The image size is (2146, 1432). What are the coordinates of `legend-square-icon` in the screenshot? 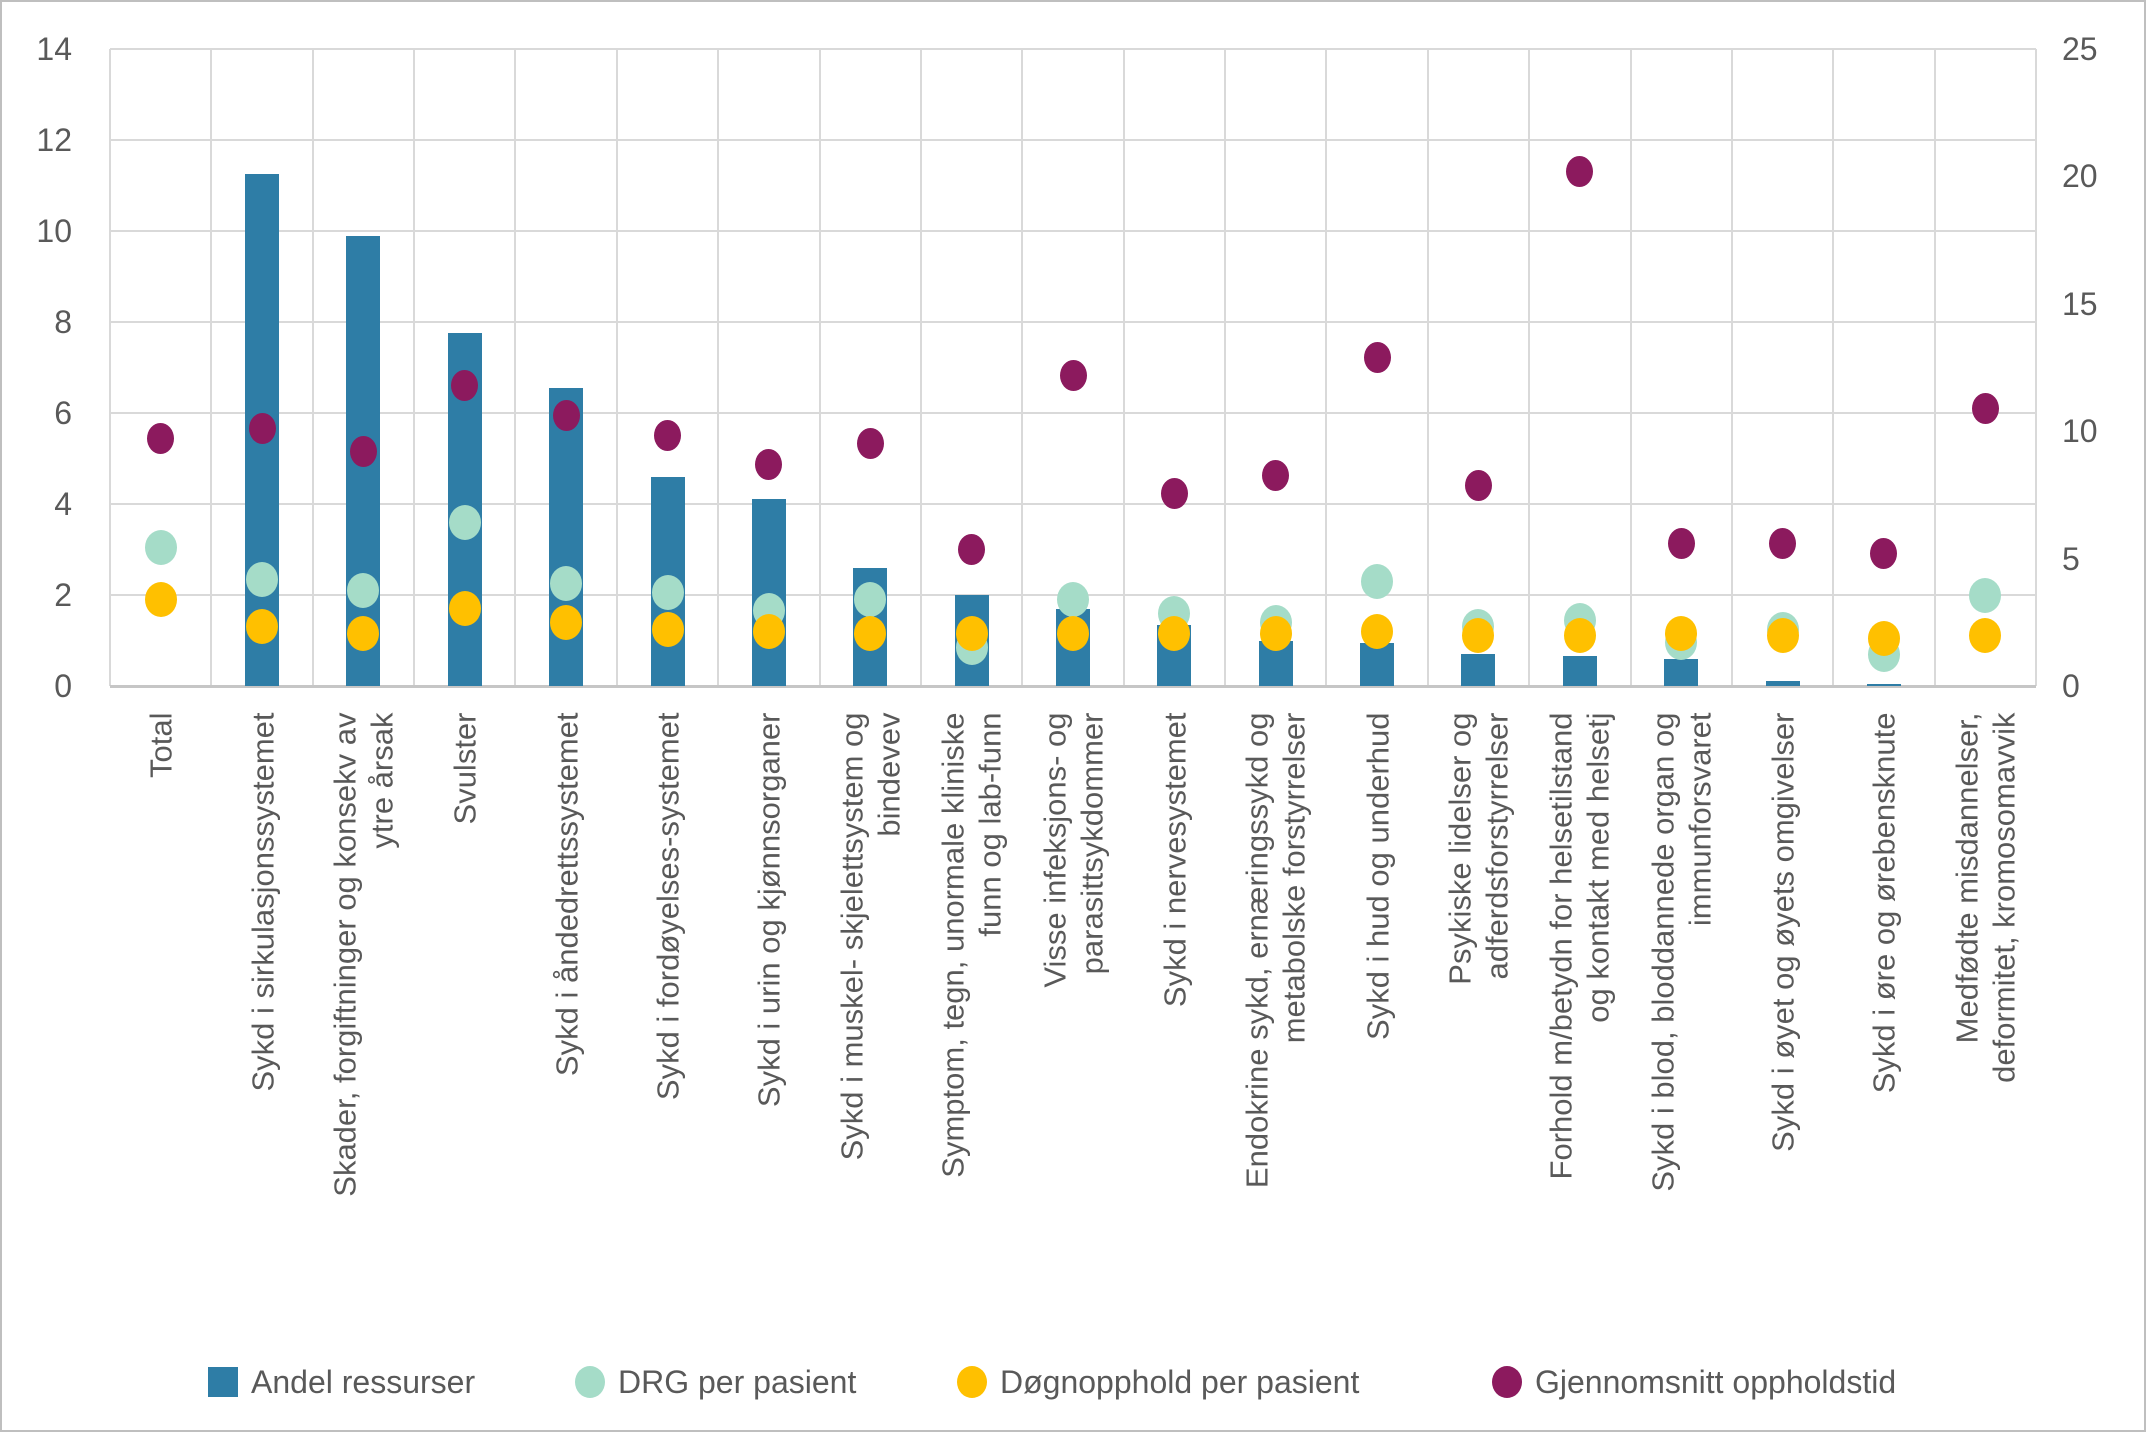 It's located at (223, 1382).